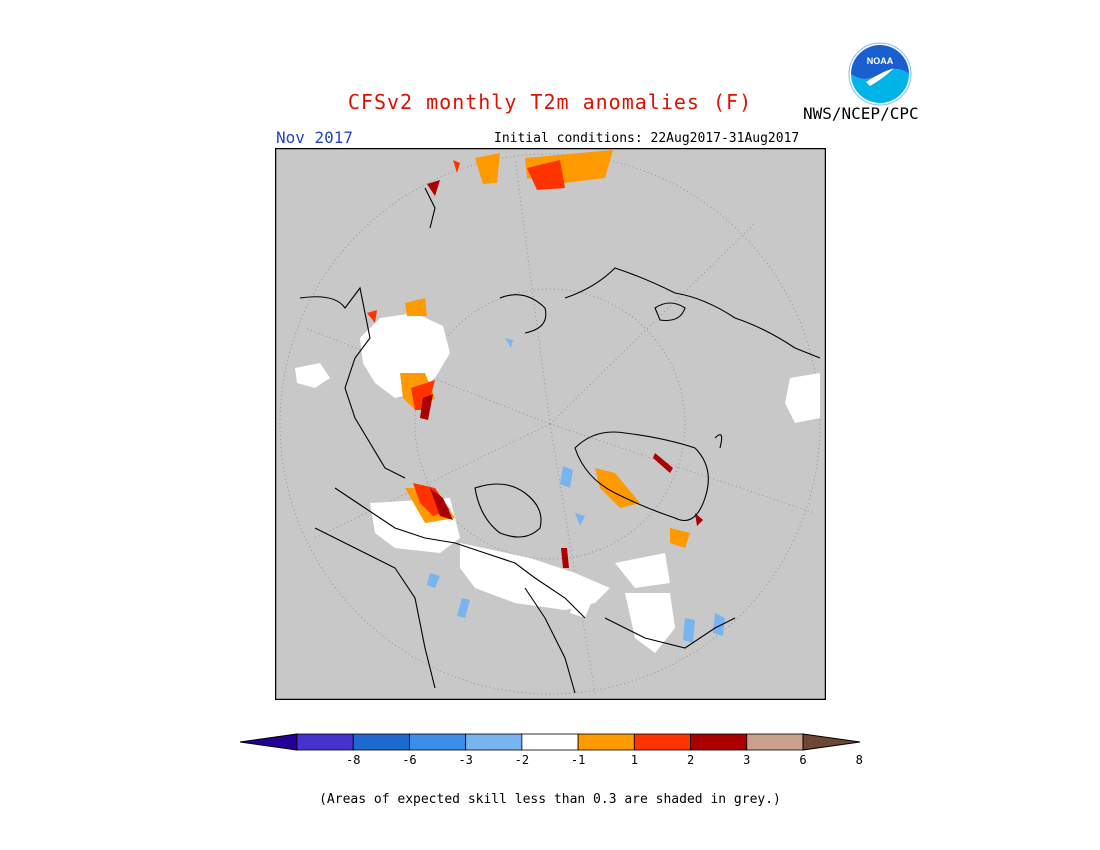 The height and width of the screenshot is (850, 1100). I want to click on colorbar-tick-label: -8, so click(353, 760).